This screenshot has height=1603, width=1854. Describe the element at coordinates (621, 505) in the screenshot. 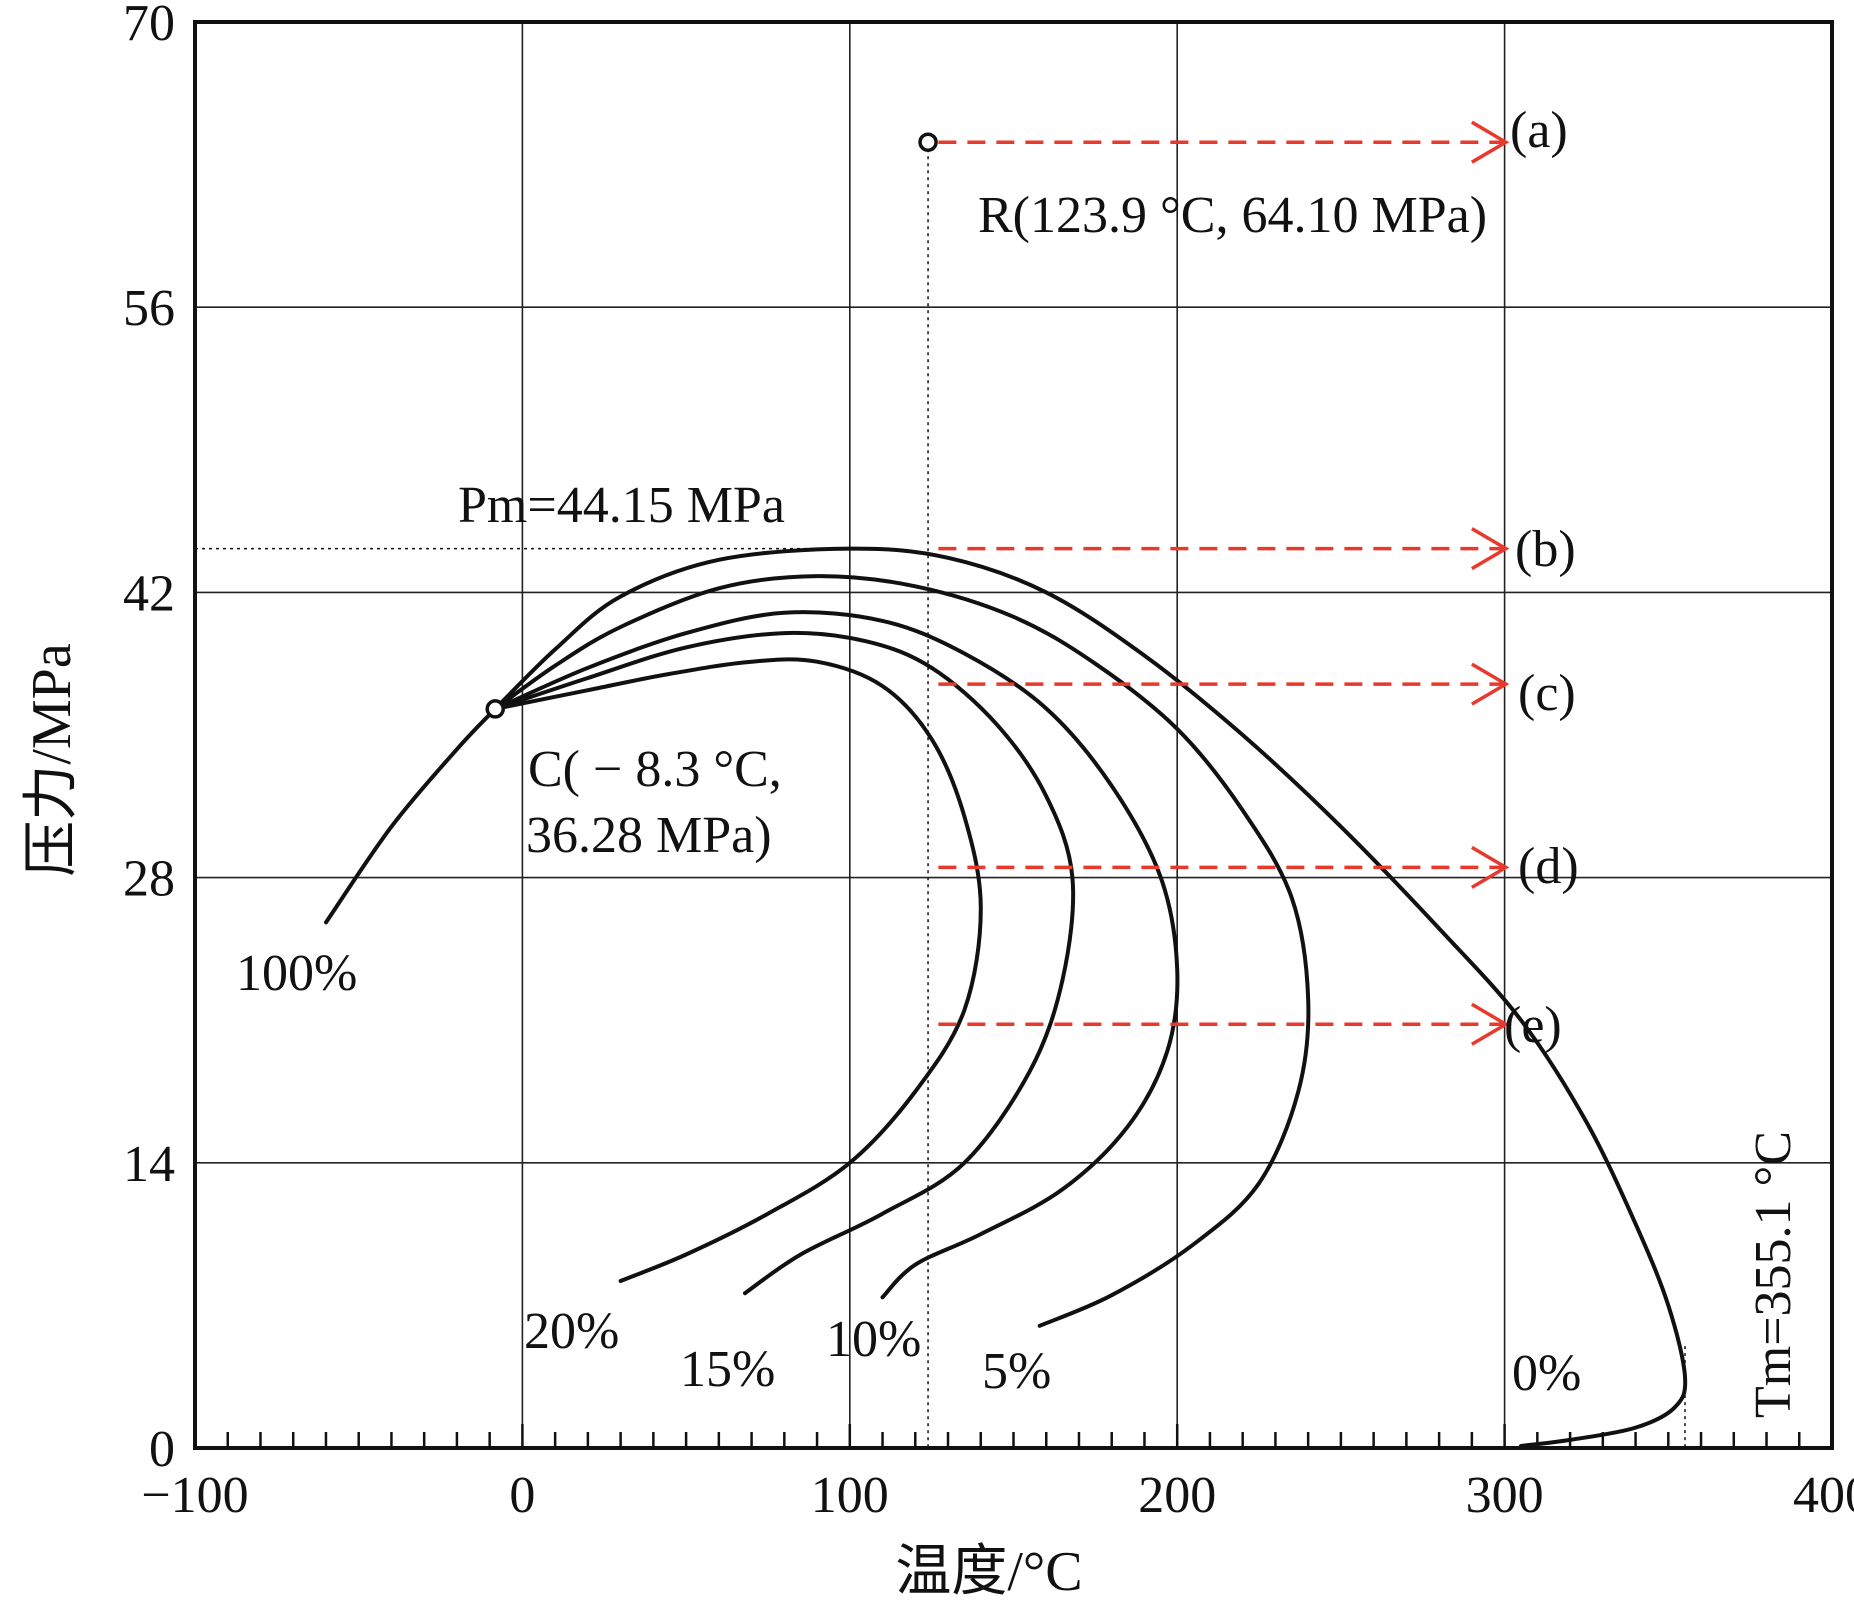

I see `pm-label: Pm=44.15 MPa` at that location.